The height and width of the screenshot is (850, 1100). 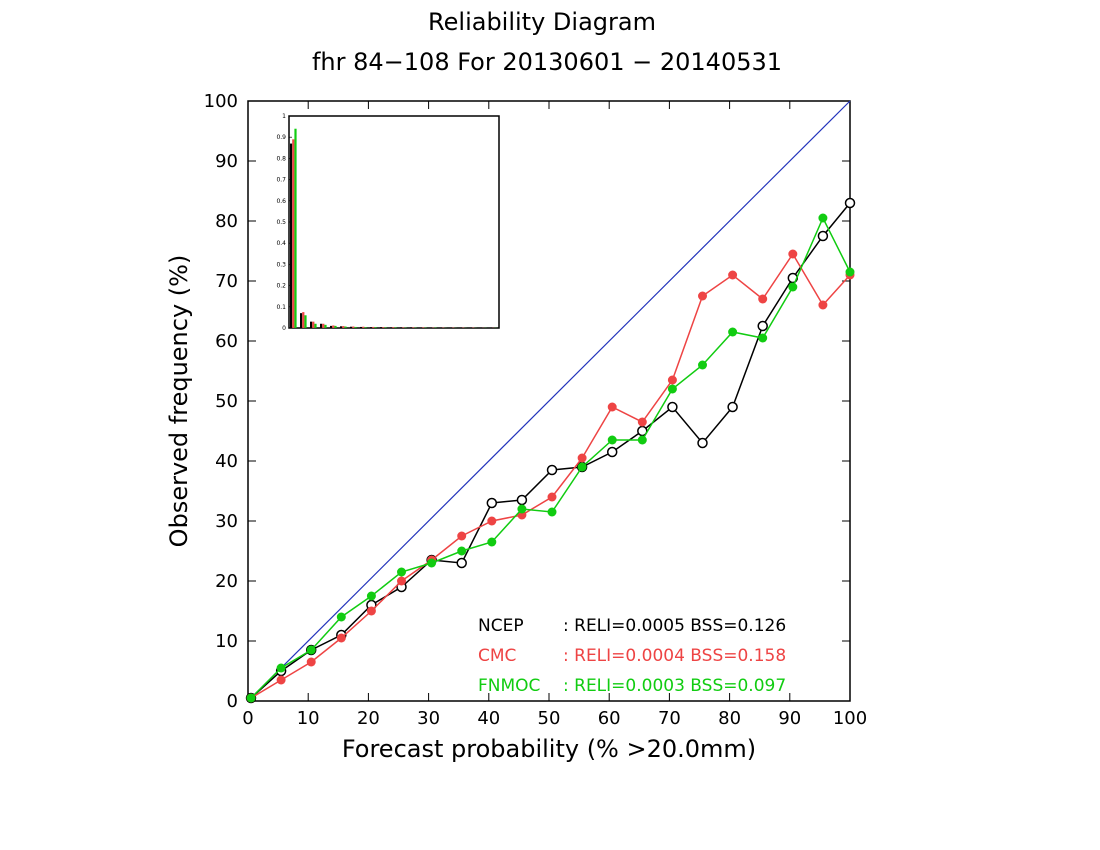 What do you see at coordinates (509, 686) in the screenshot?
I see `legend-fnmoc-name: FNMOC` at bounding box center [509, 686].